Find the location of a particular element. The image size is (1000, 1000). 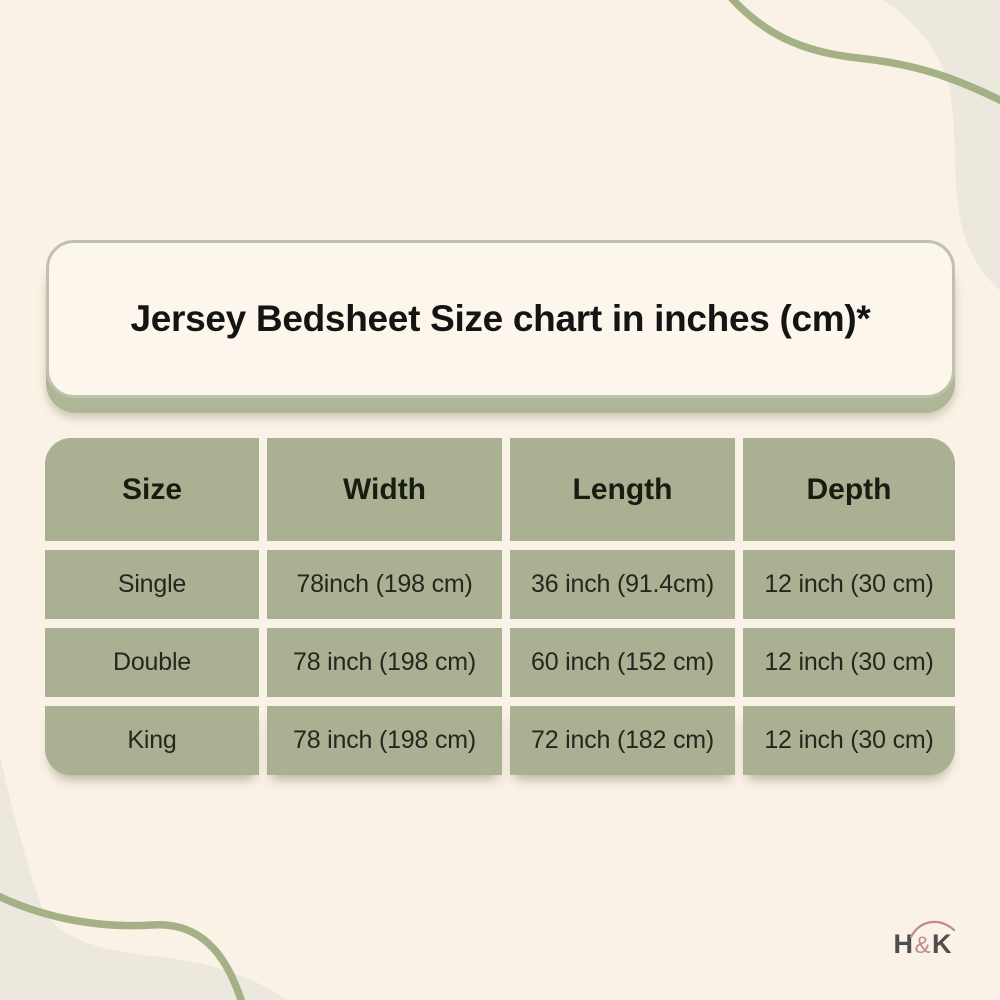

table-cell-single-length: 36 inch (91.4cm) is located at coordinates (622, 584).